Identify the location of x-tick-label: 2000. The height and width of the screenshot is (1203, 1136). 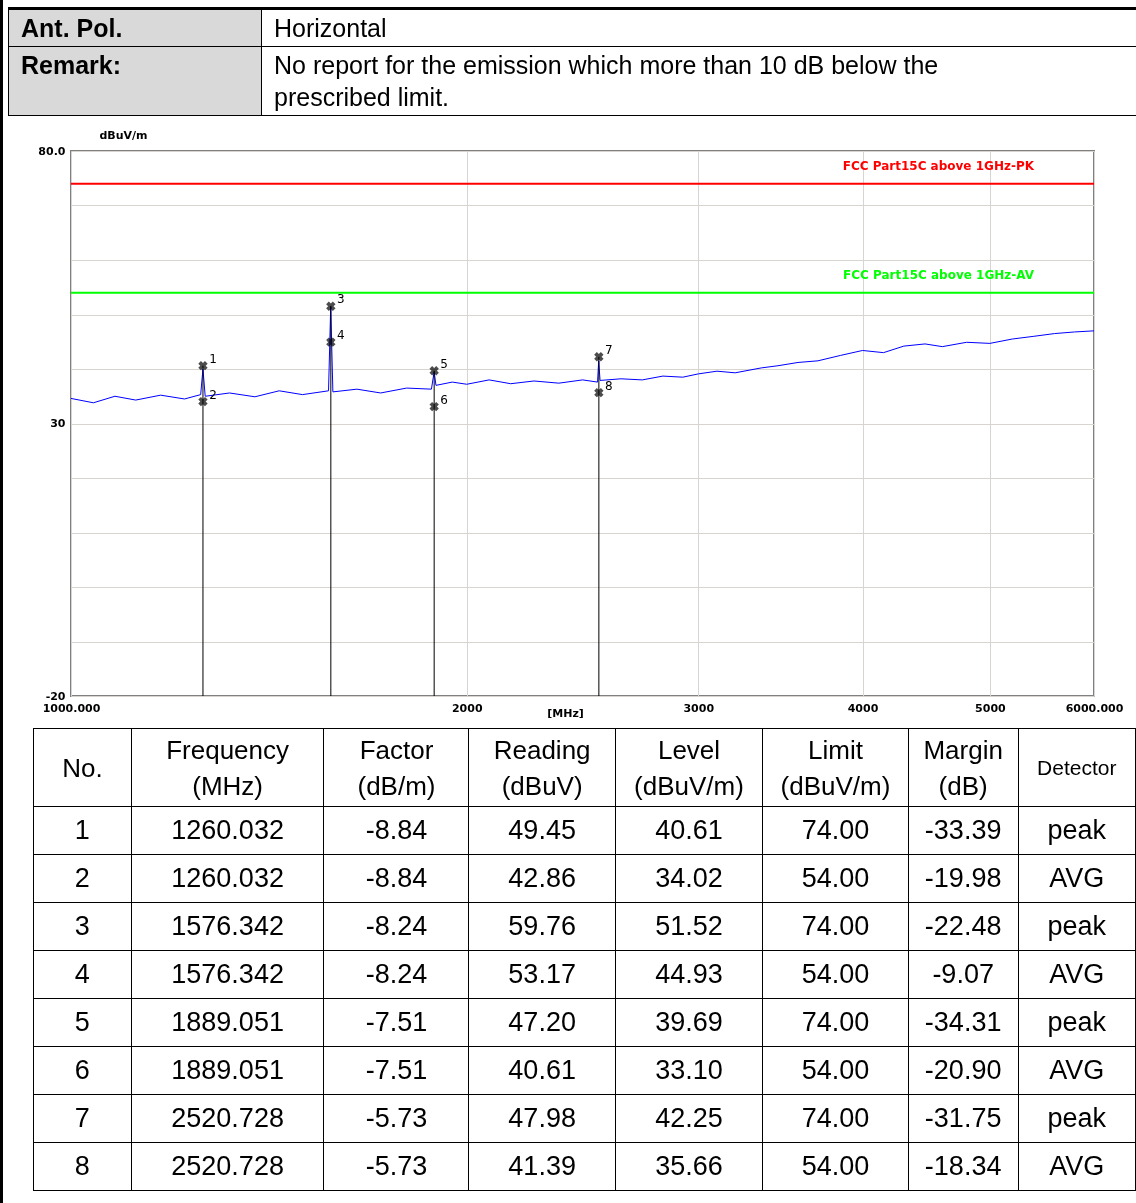
(467, 708).